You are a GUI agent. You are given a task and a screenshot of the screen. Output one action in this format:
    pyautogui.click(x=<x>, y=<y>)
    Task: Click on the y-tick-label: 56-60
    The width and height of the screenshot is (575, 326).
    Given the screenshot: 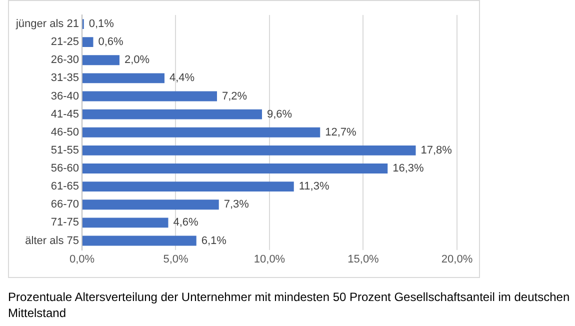 What is the action you would take?
    pyautogui.click(x=64, y=168)
    